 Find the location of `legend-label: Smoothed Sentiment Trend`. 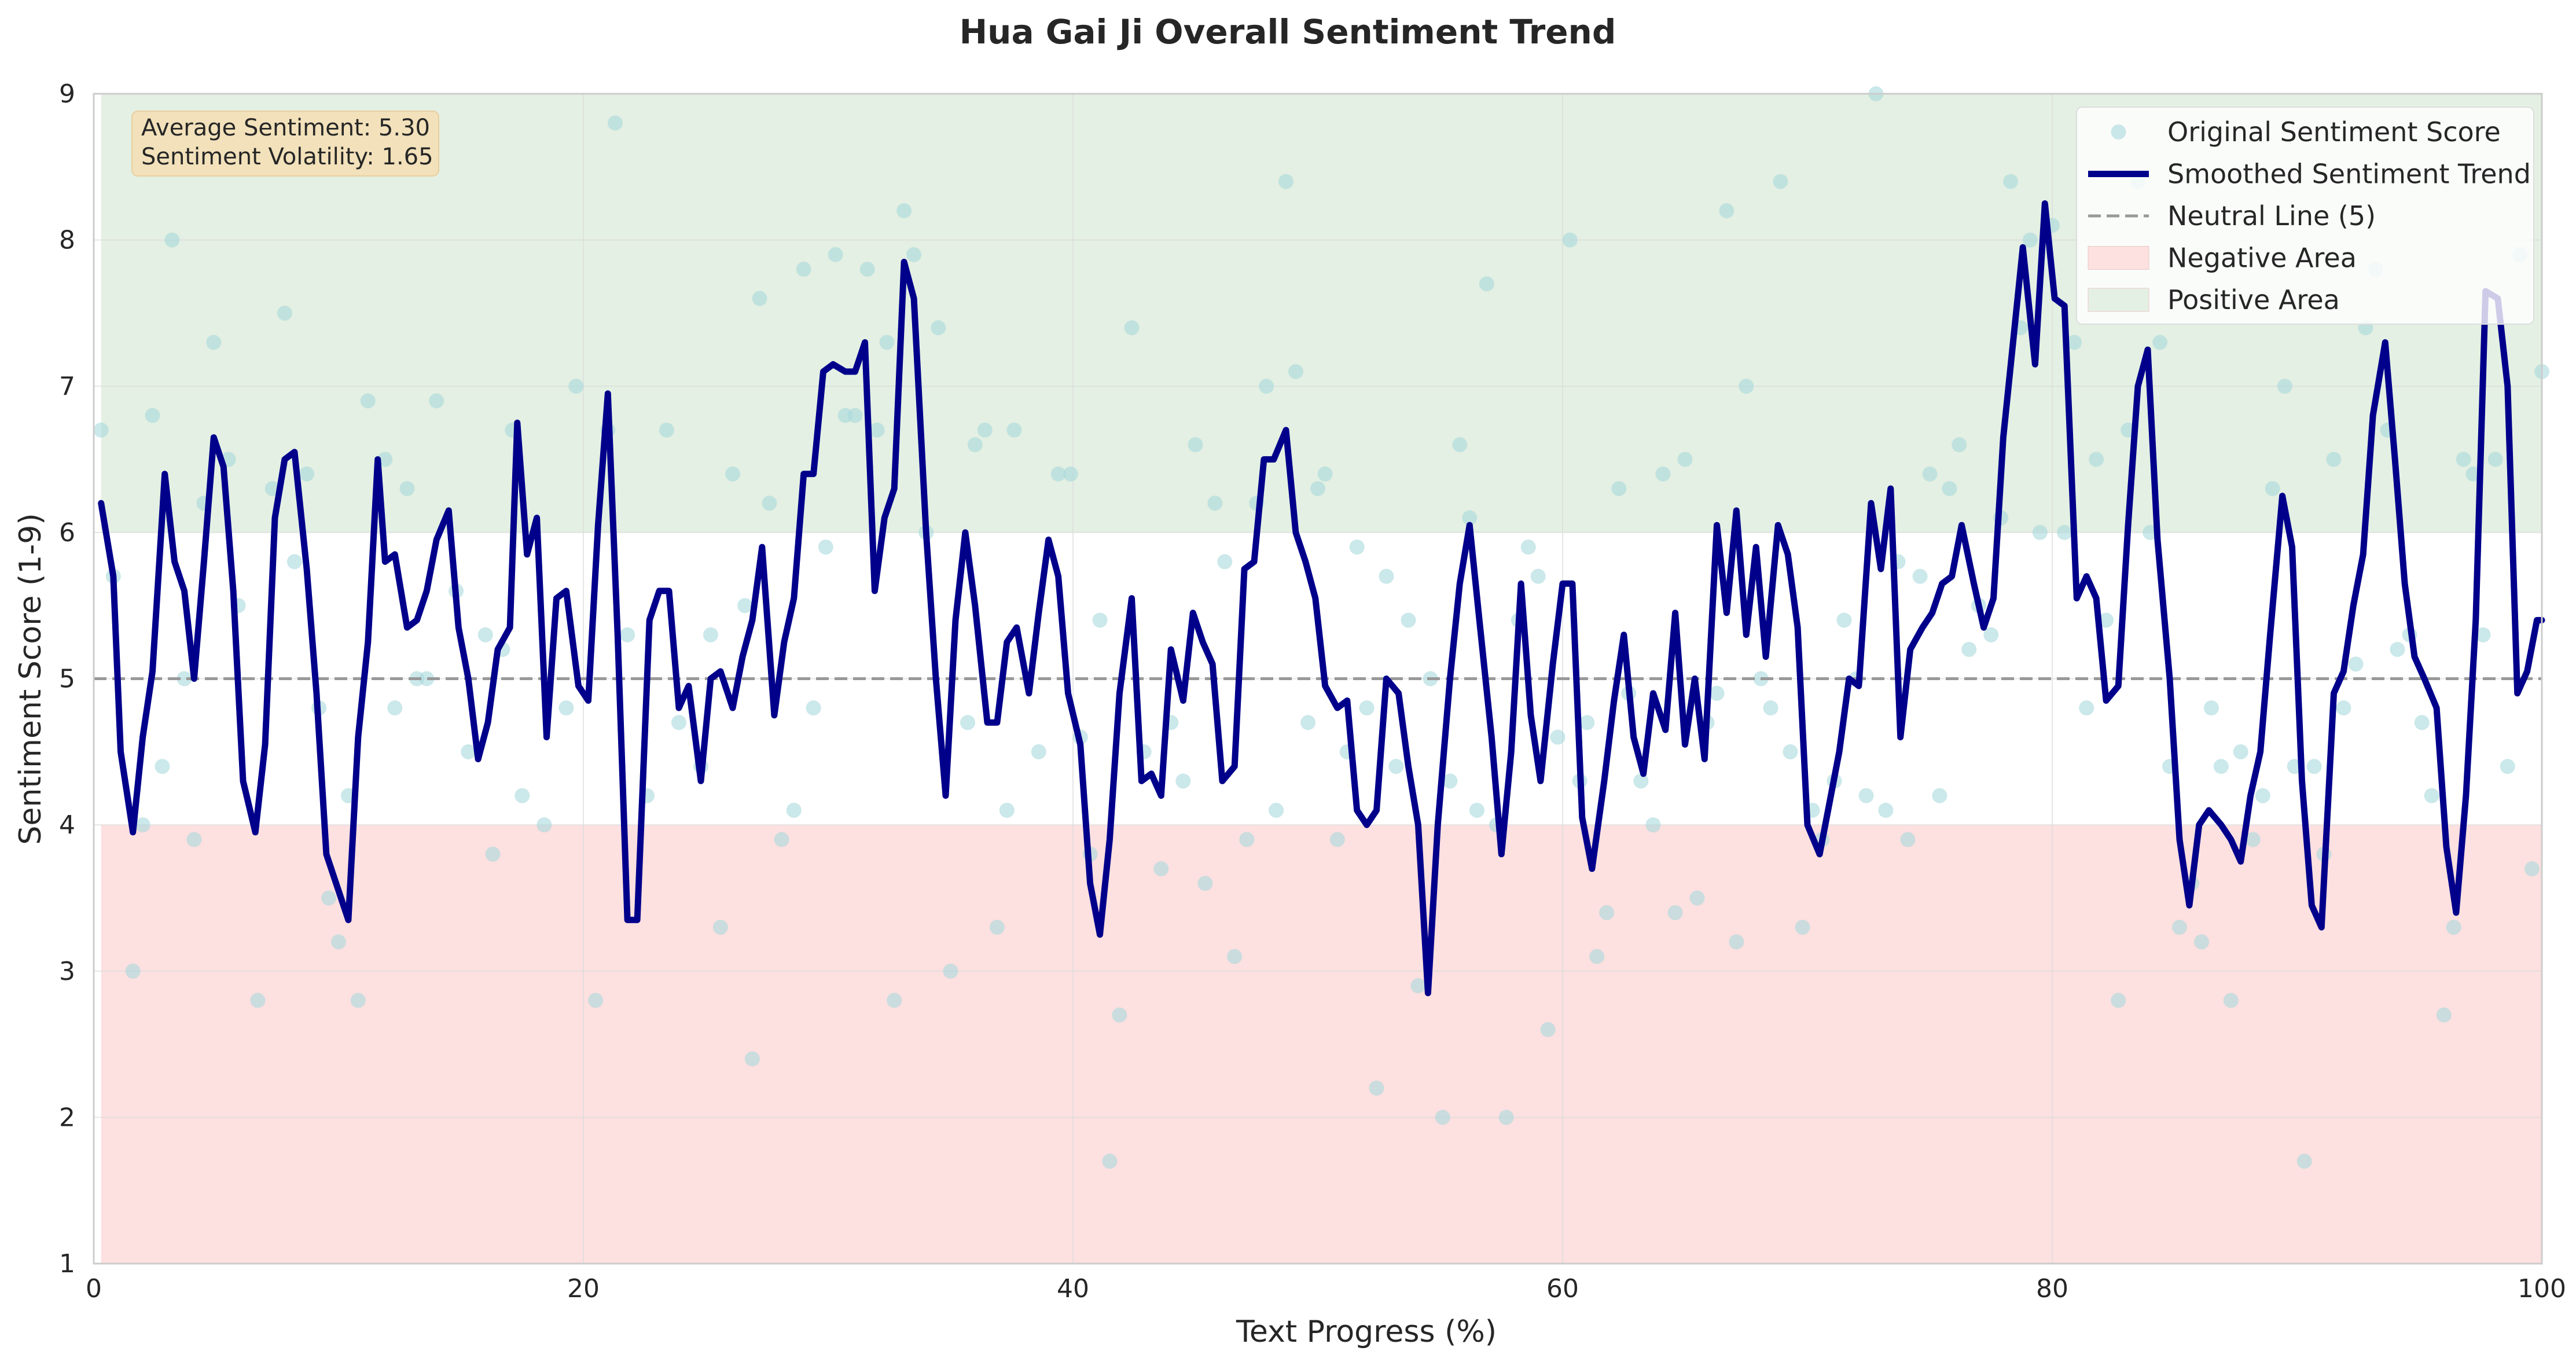

legend-label: Smoothed Sentiment Trend is located at coordinates (2349, 174).